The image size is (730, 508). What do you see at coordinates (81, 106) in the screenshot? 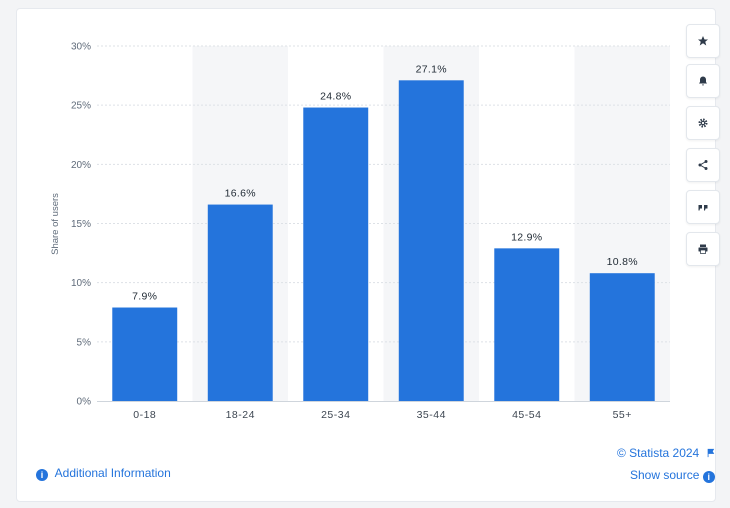
I see `y-tick-label: 25%` at bounding box center [81, 106].